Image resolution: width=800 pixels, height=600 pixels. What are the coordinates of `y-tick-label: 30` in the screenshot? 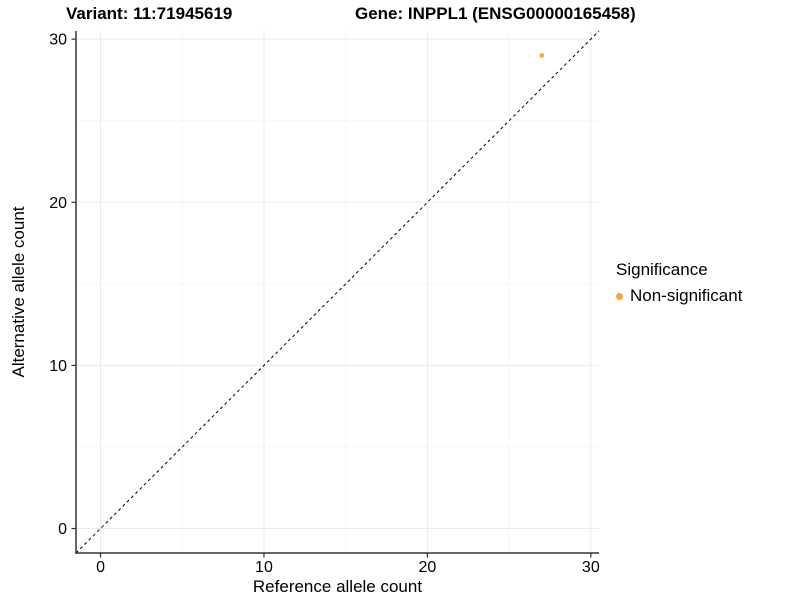 It's located at (58, 40).